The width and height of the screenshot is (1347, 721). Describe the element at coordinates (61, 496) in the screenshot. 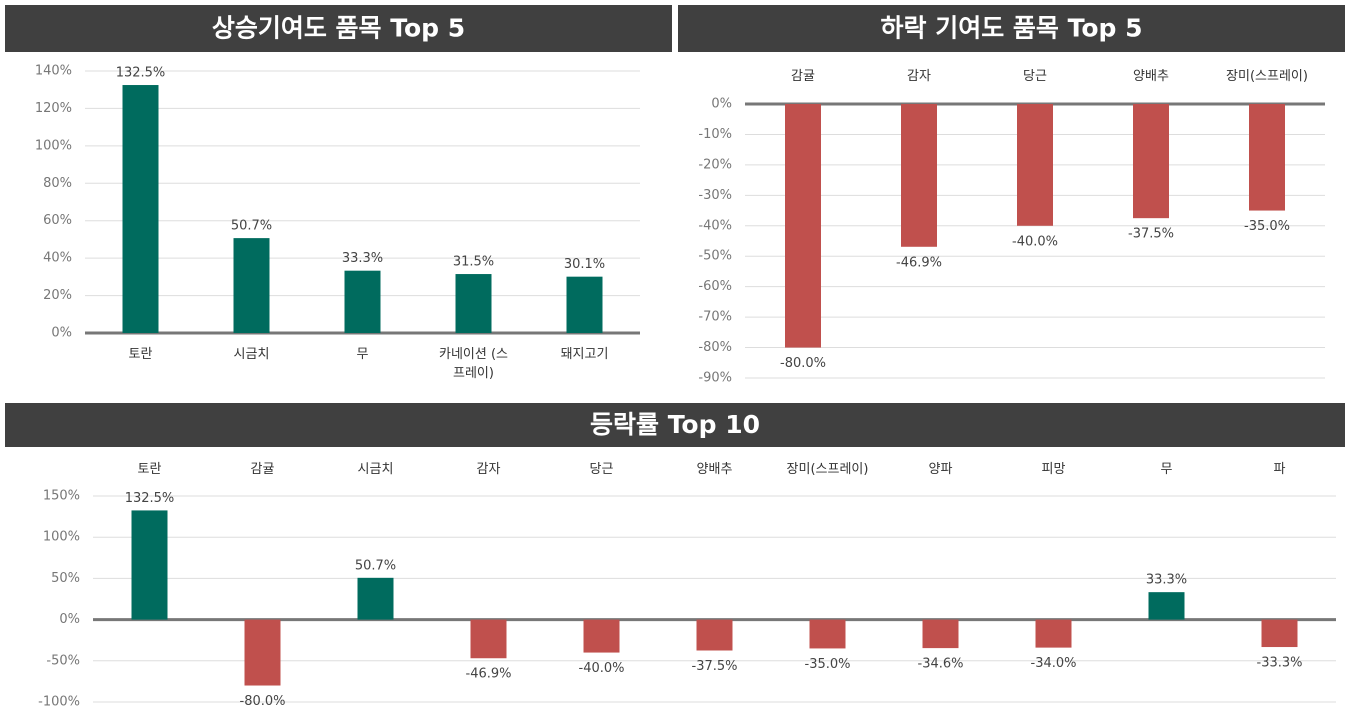

I see `y-tick-label: 150%` at that location.